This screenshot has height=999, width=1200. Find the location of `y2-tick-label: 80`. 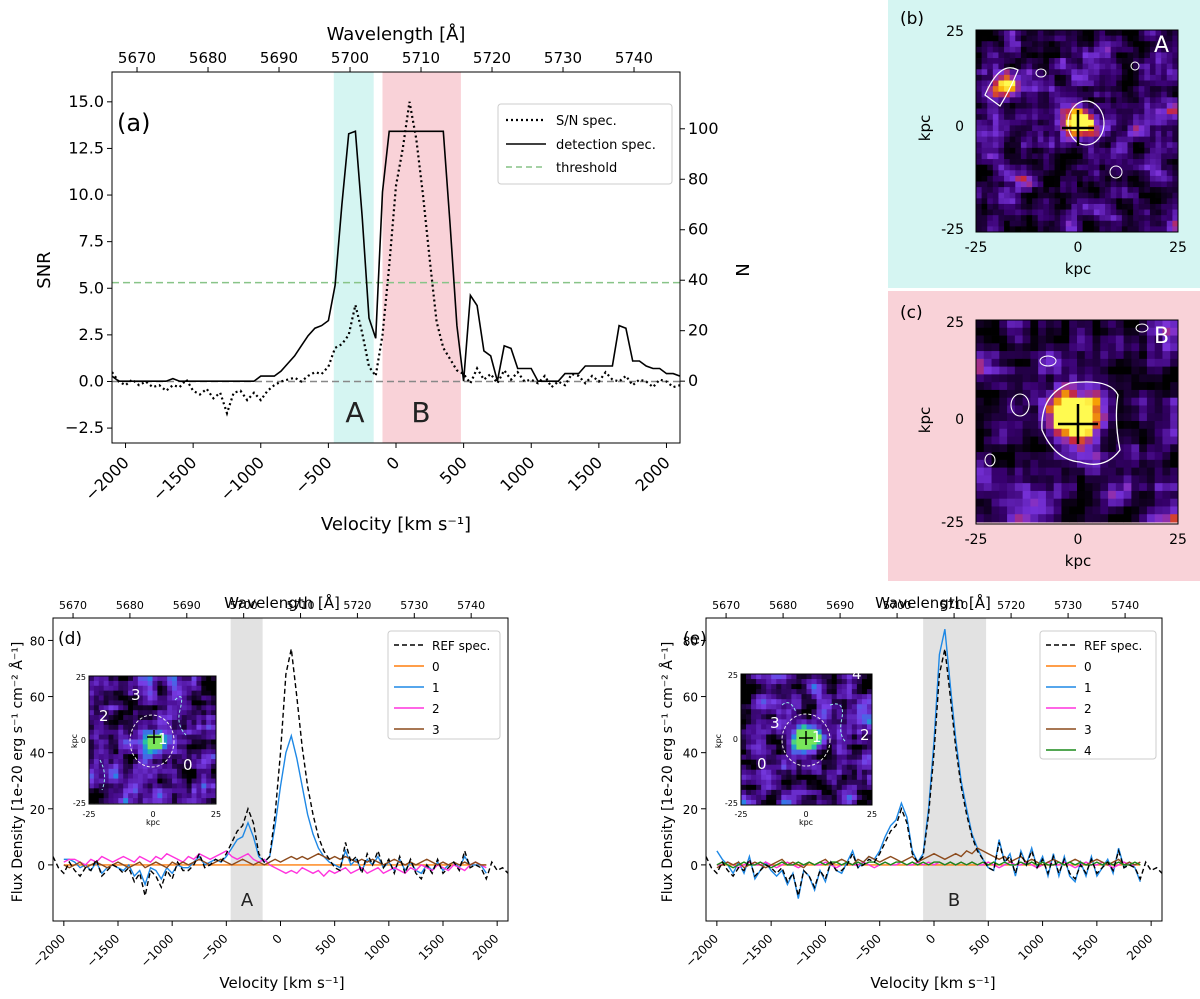

y2-tick-label: 80 is located at coordinates (698, 178).